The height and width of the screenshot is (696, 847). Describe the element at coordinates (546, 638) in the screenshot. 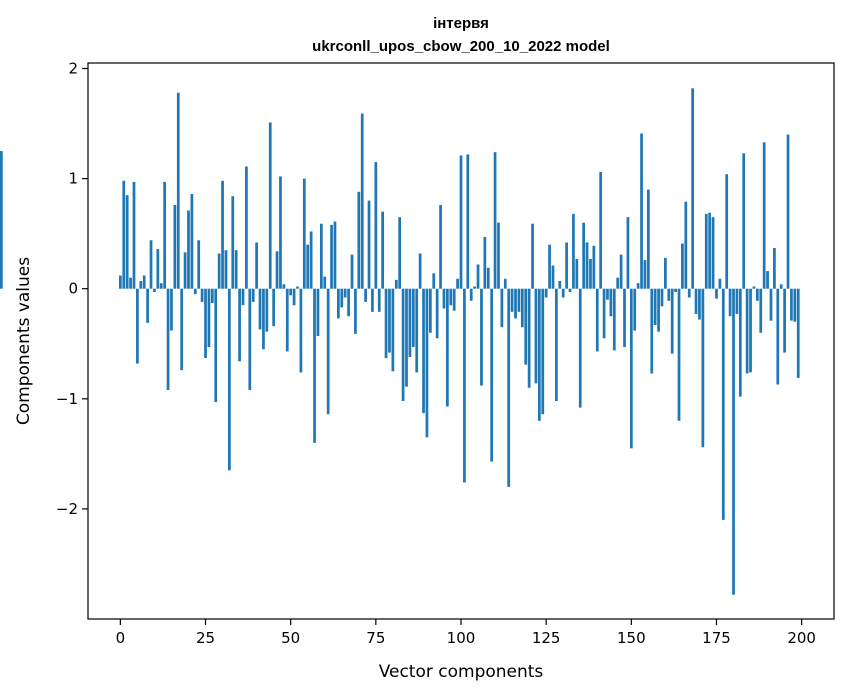

I see `x-tick-label: 125` at that location.